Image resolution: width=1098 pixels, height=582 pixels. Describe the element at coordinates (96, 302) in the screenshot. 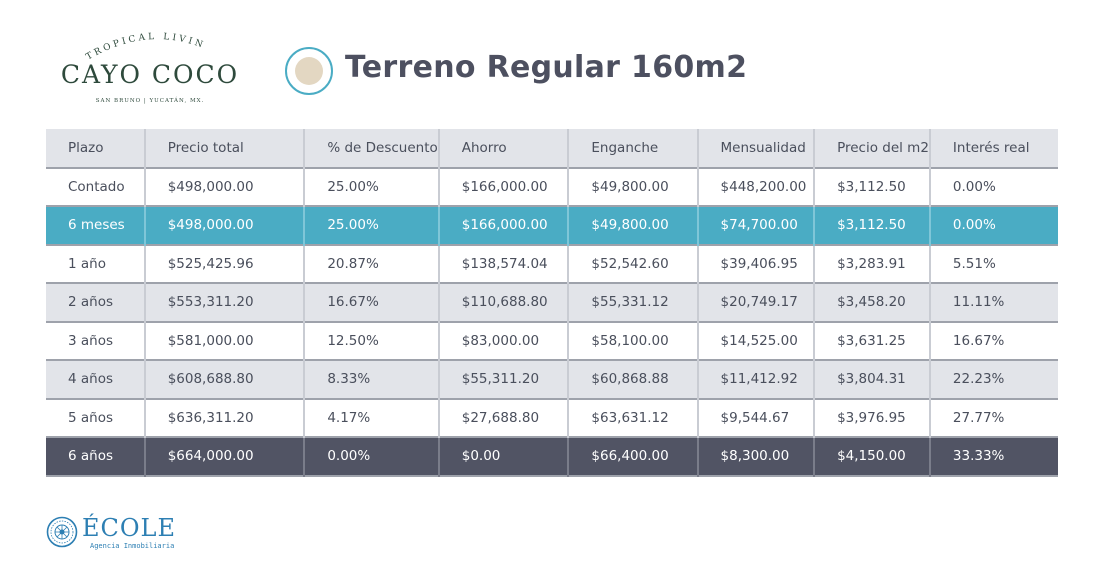

I see `cell-plazo: 2 años` at that location.